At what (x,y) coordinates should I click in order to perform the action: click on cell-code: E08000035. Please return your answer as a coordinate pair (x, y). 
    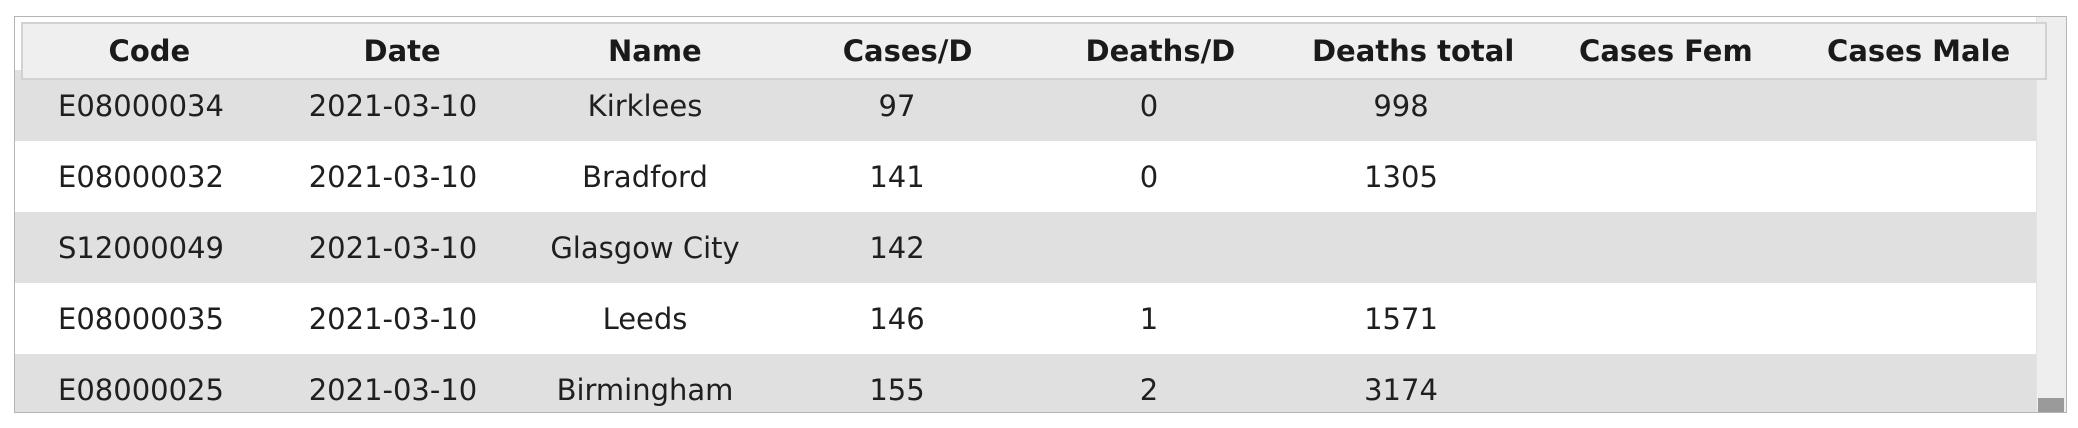
    Looking at the image, I should click on (141, 318).